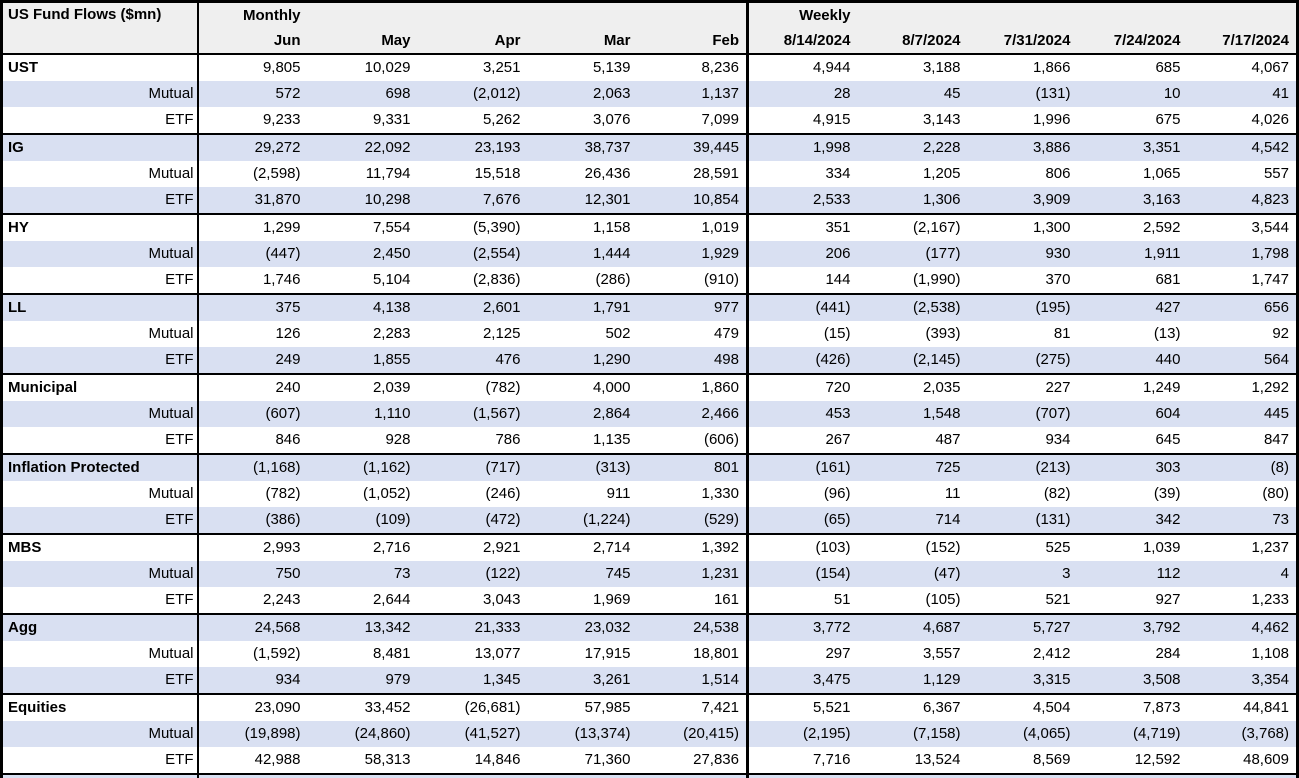 Image resolution: width=1299 pixels, height=778 pixels. What do you see at coordinates (611, 119) in the screenshot?
I see `value-cell: 3,076` at bounding box center [611, 119].